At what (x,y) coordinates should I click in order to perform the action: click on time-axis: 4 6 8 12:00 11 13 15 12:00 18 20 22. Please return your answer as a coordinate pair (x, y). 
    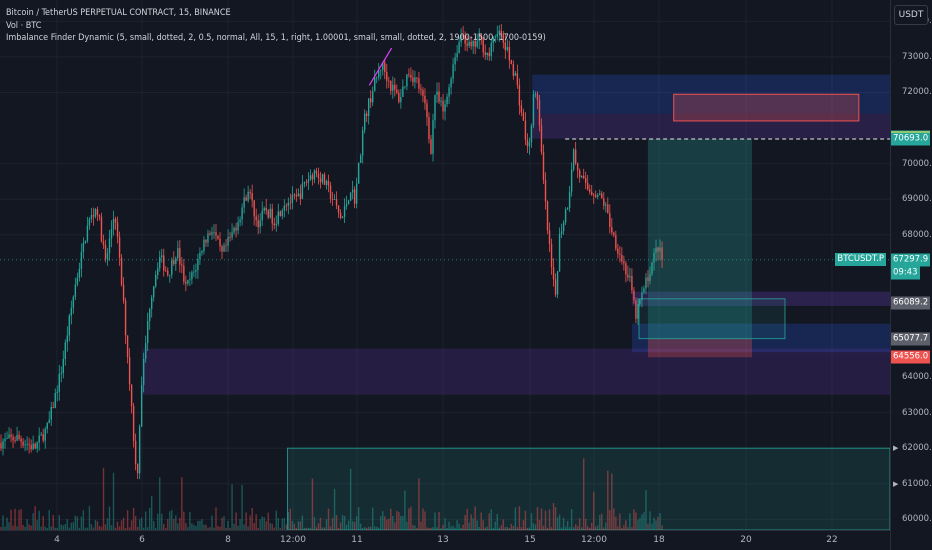
    Looking at the image, I should click on (445, 540).